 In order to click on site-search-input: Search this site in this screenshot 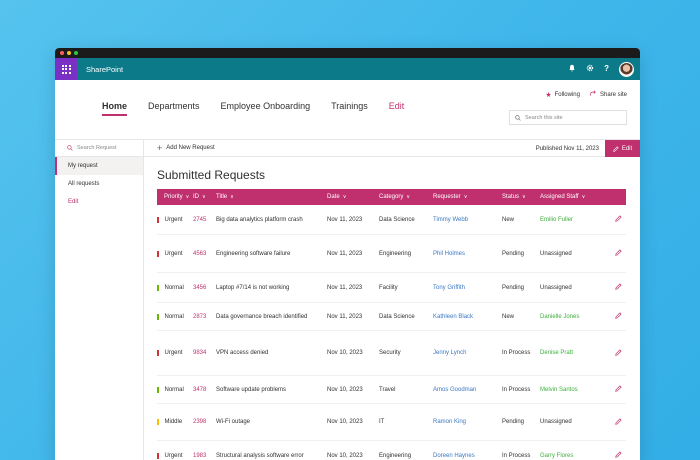, I will do `click(568, 117)`.